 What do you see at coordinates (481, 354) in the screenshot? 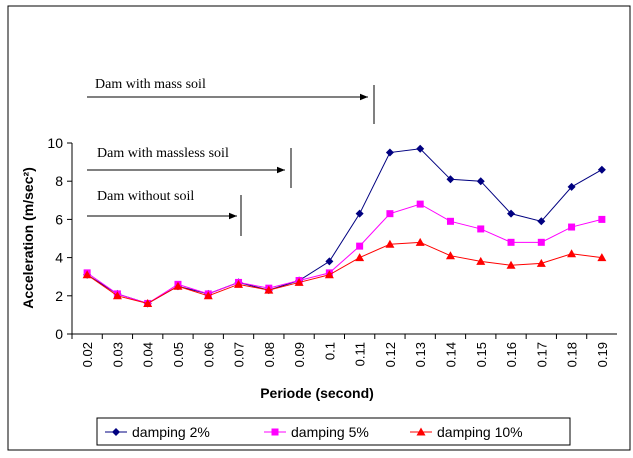
I see `x-tick-label: 0.15` at bounding box center [481, 354].